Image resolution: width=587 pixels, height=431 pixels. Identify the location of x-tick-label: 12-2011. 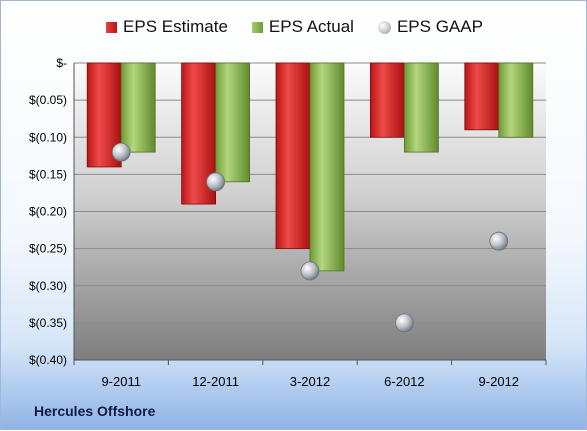
(215, 381).